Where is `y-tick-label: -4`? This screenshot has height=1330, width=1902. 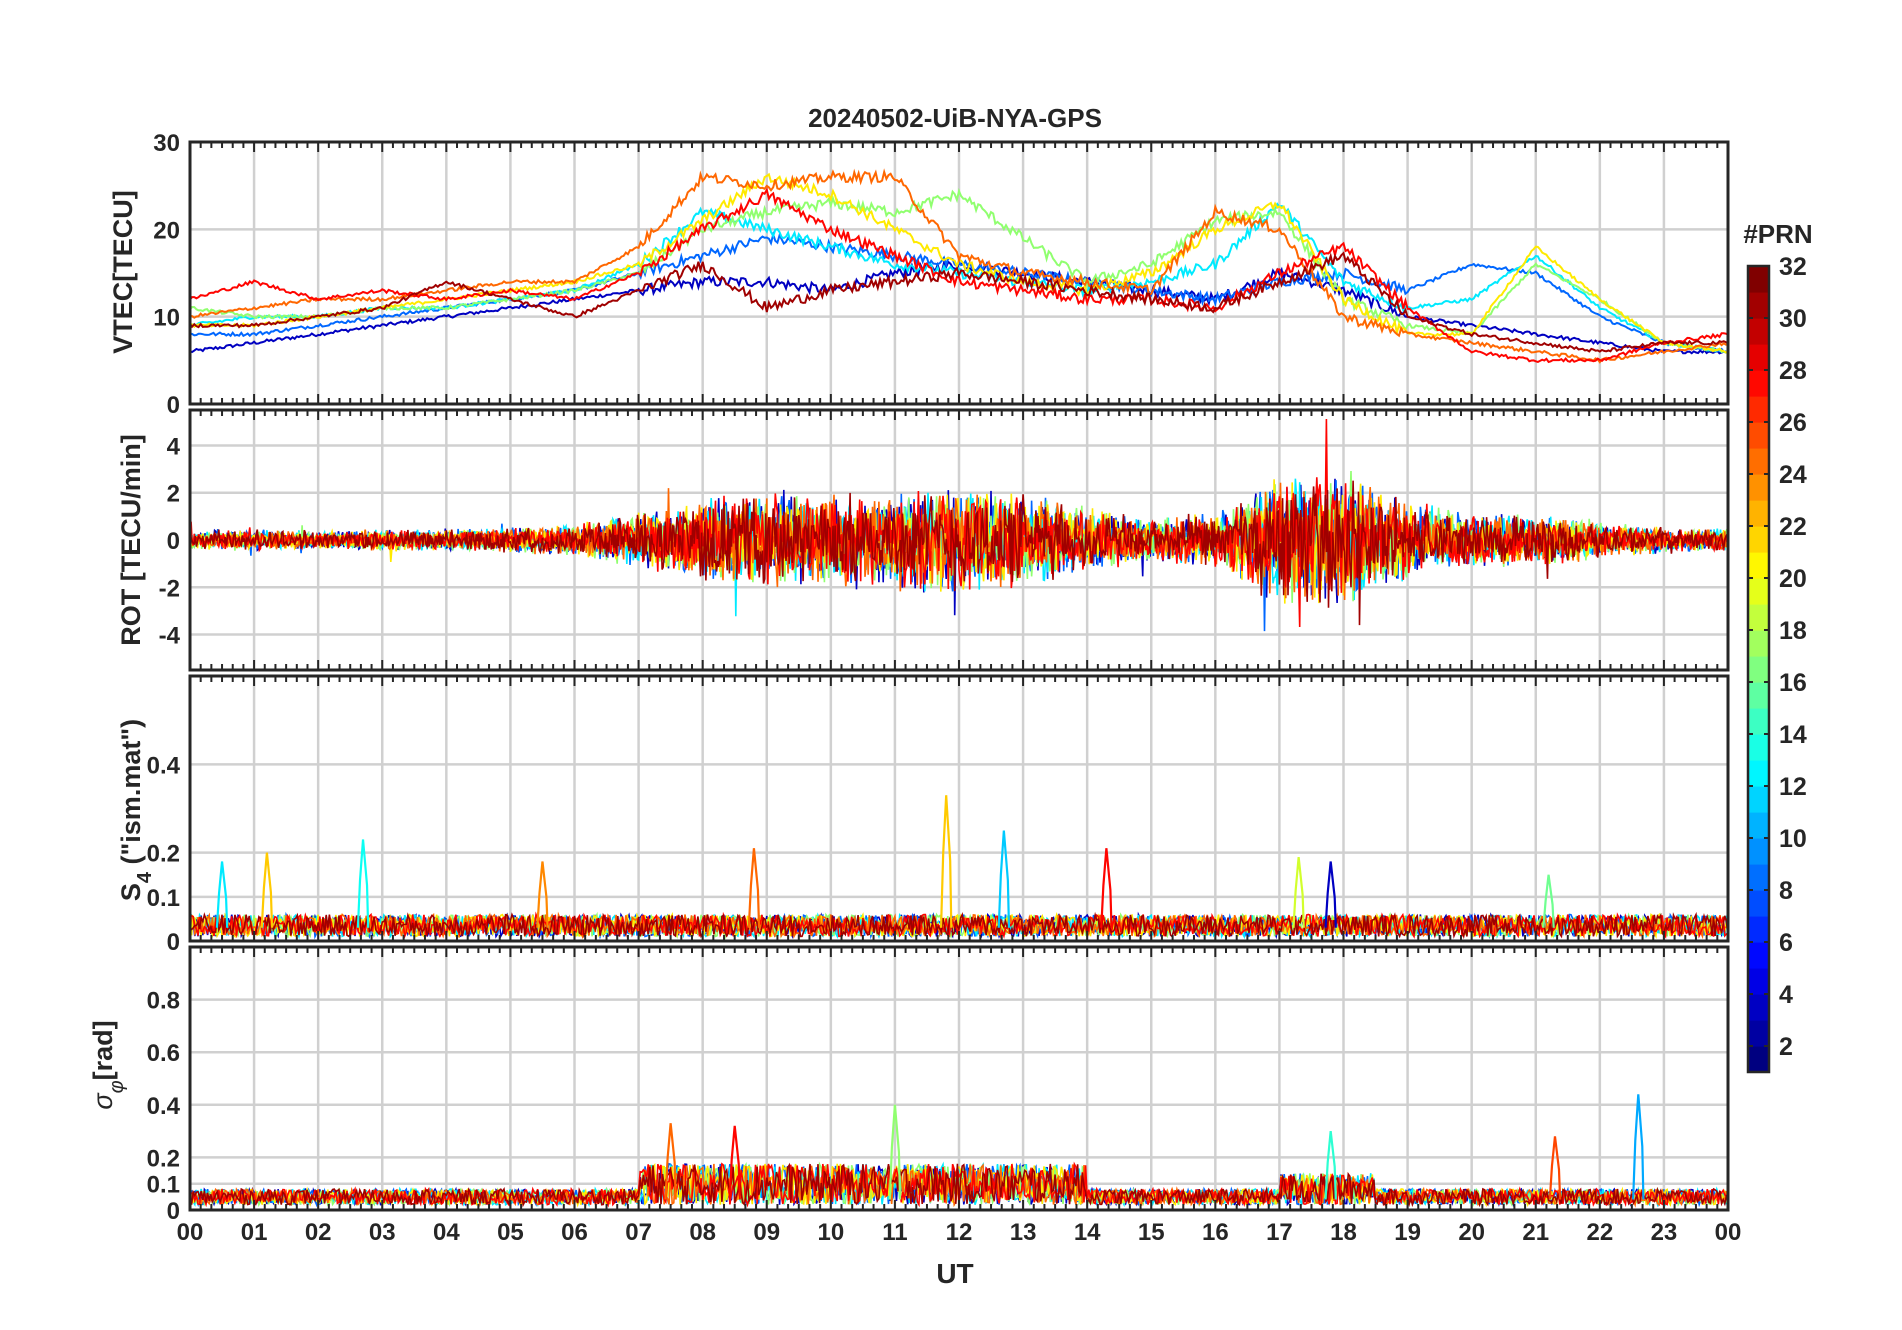 y-tick-label: -4 is located at coordinates (170, 636).